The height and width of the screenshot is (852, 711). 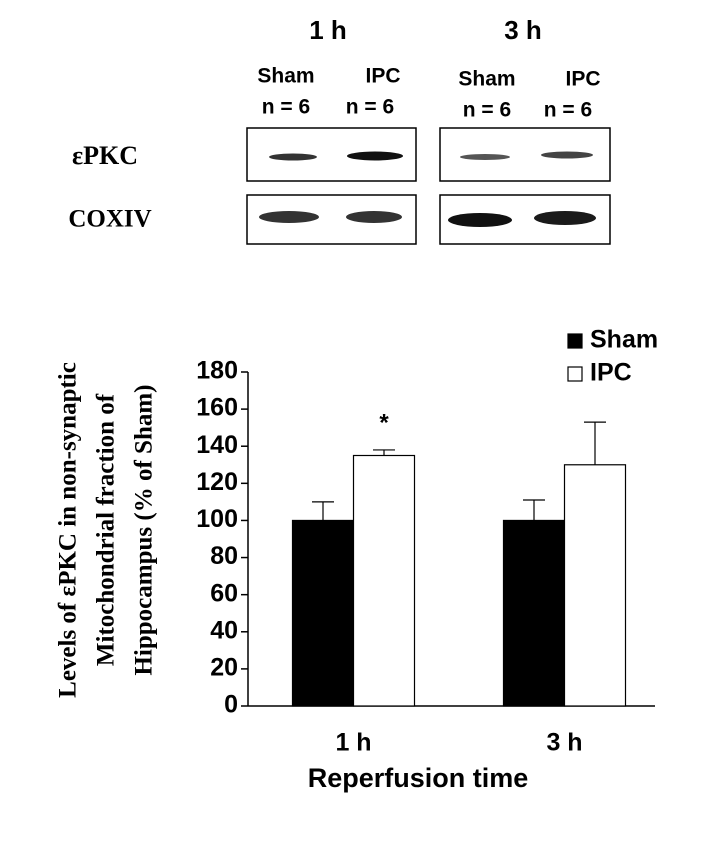 I want to click on x-tick-label: 1 h, so click(x=353, y=743).